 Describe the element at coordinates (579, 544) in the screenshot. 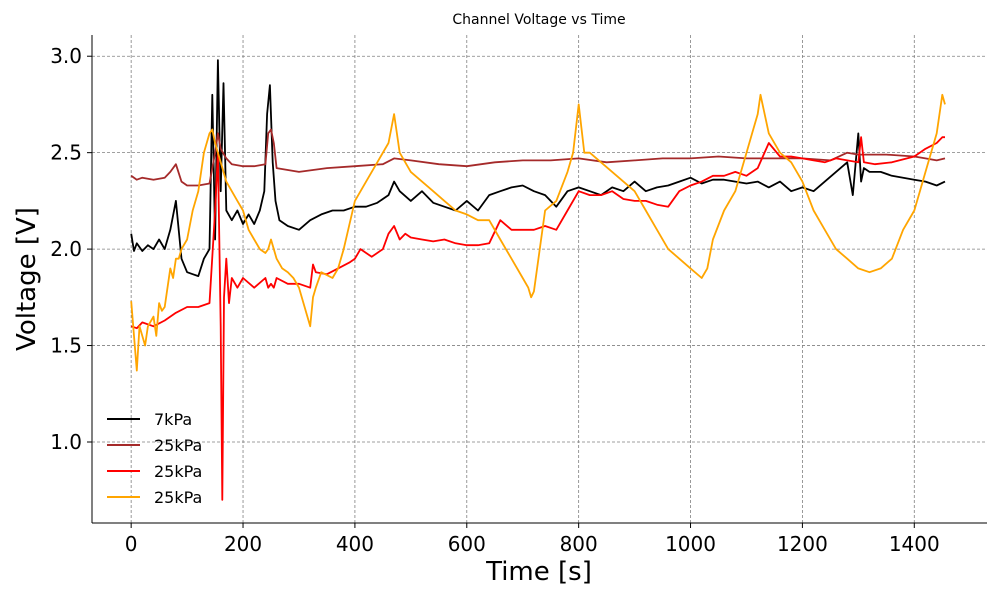

I see `x-tick-label: 800` at that location.